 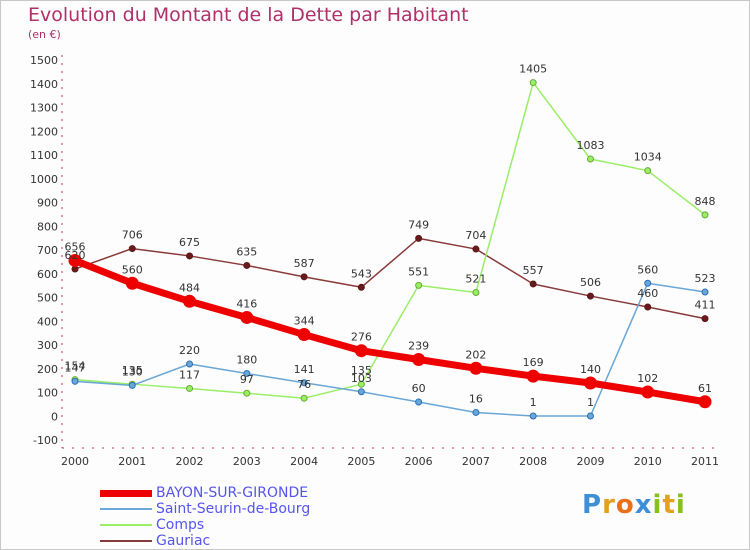 What do you see at coordinates (189, 242) in the screenshot?
I see `data-label: 675` at bounding box center [189, 242].